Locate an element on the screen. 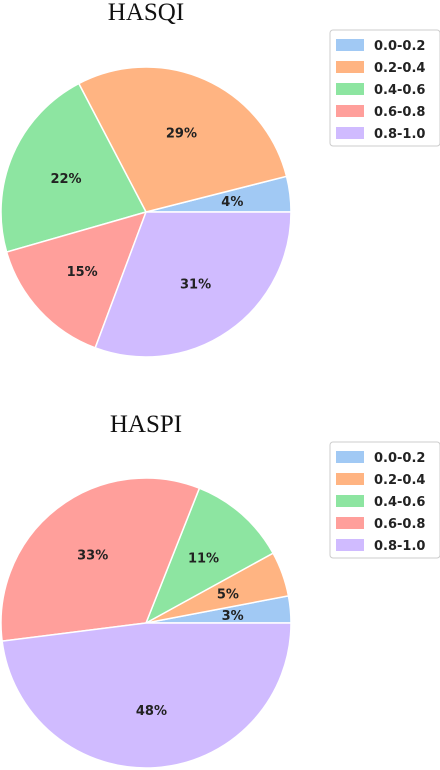  slice-percent-label: 5% is located at coordinates (228, 595).